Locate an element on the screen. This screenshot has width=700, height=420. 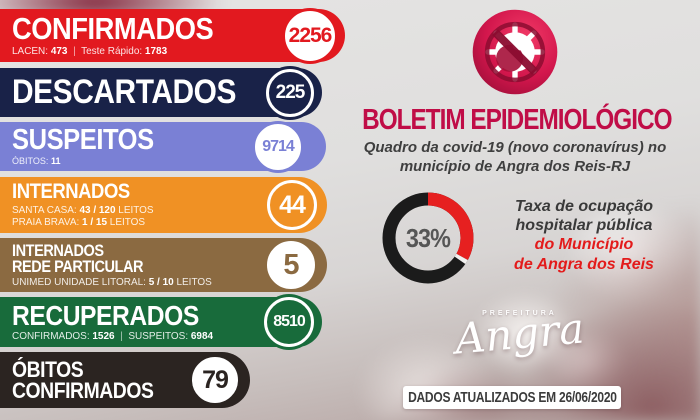
stat-subtext: LACEN: 473 | Teste Rápido: 1783 is located at coordinates (120, 51).